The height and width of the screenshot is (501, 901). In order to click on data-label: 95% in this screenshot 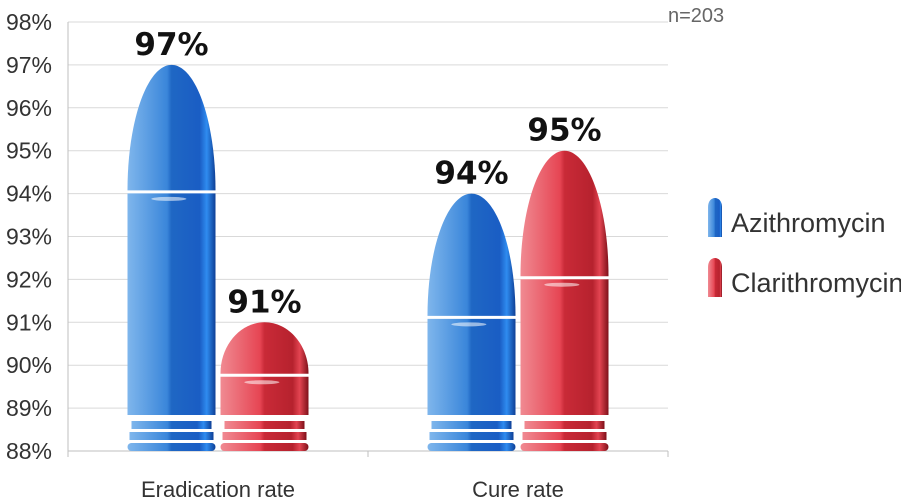, I will do `click(564, 131)`.